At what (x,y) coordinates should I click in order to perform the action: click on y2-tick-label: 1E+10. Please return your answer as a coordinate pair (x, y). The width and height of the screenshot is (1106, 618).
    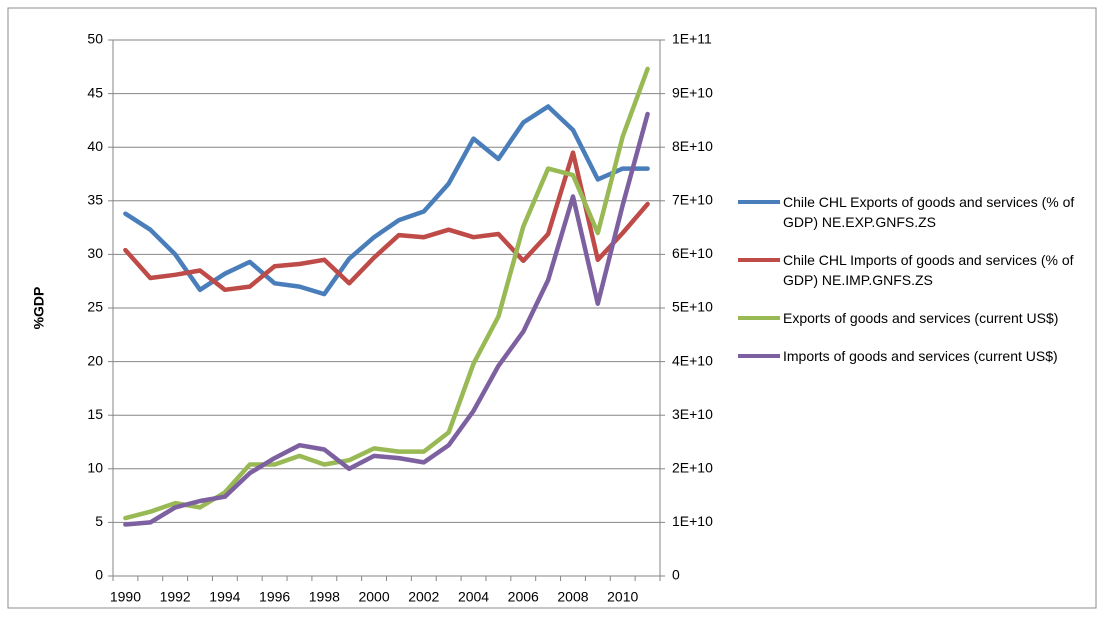
    Looking at the image, I should click on (692, 521).